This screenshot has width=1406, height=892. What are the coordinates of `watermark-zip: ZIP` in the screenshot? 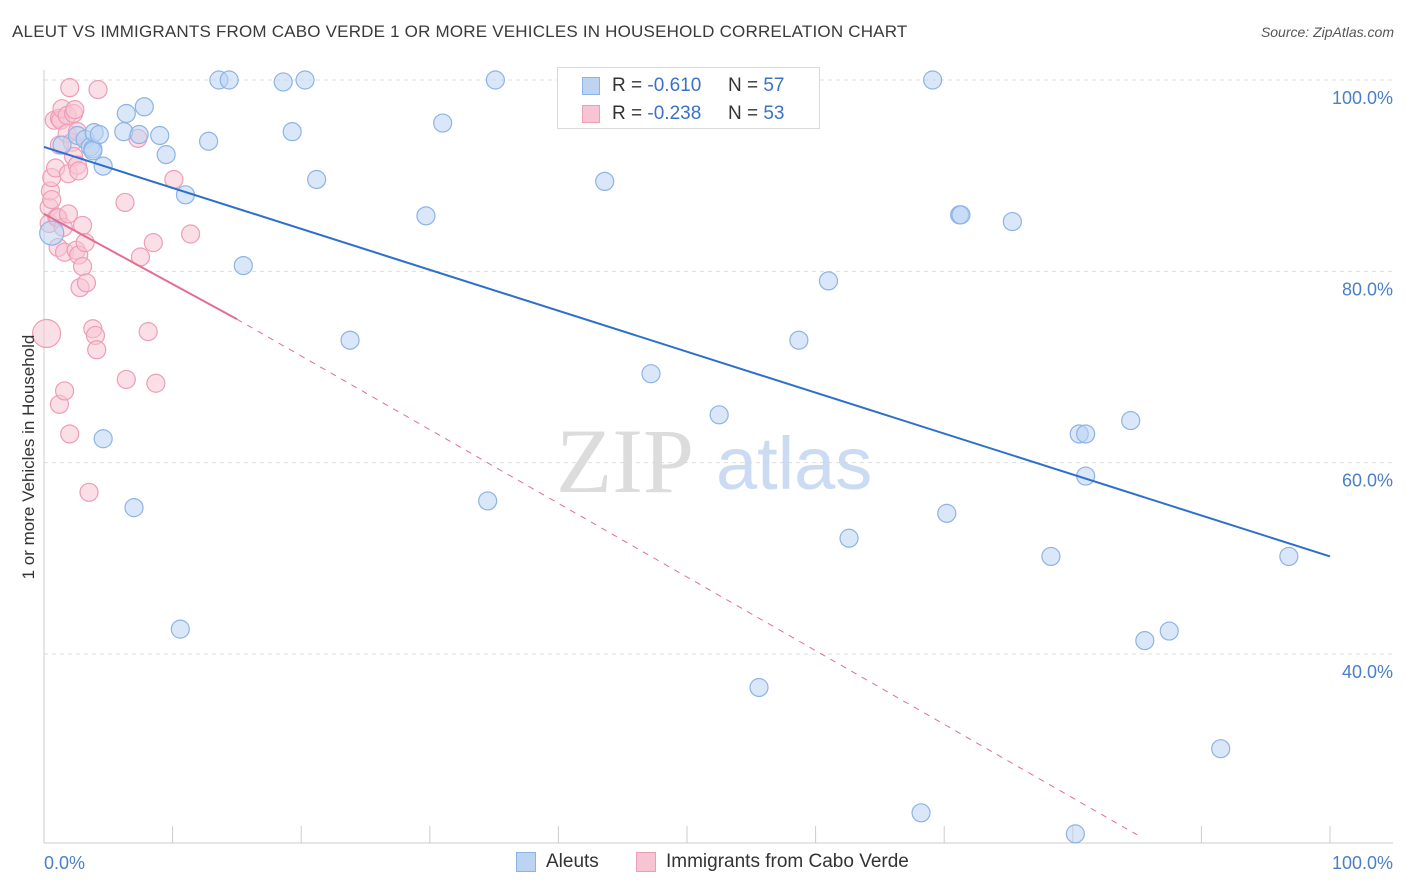 It's located at (625, 461).